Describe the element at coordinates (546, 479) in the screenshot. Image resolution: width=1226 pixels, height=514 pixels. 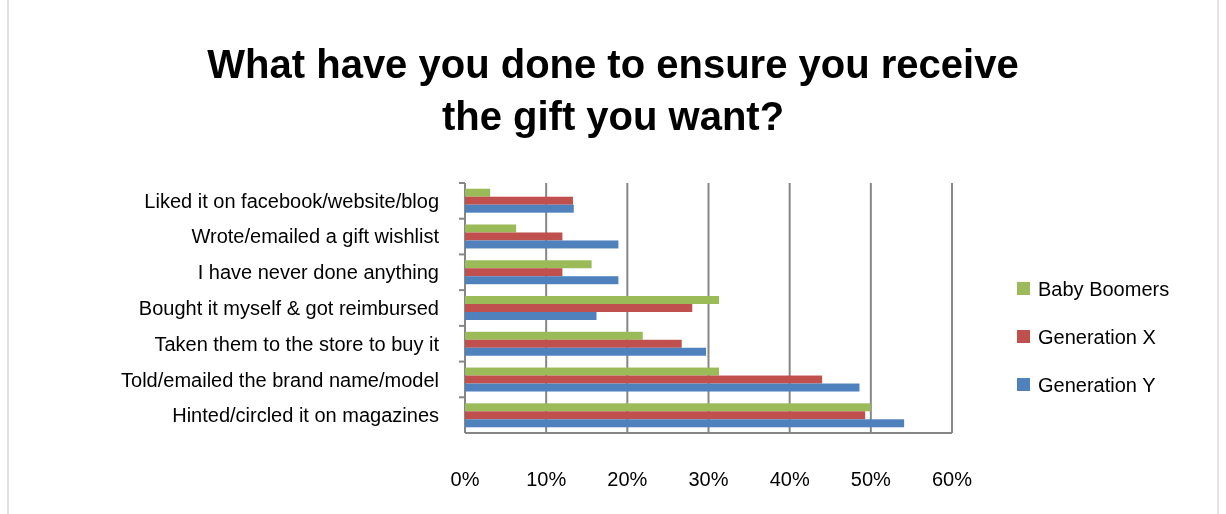
I see `x-tick-label: 10%` at that location.